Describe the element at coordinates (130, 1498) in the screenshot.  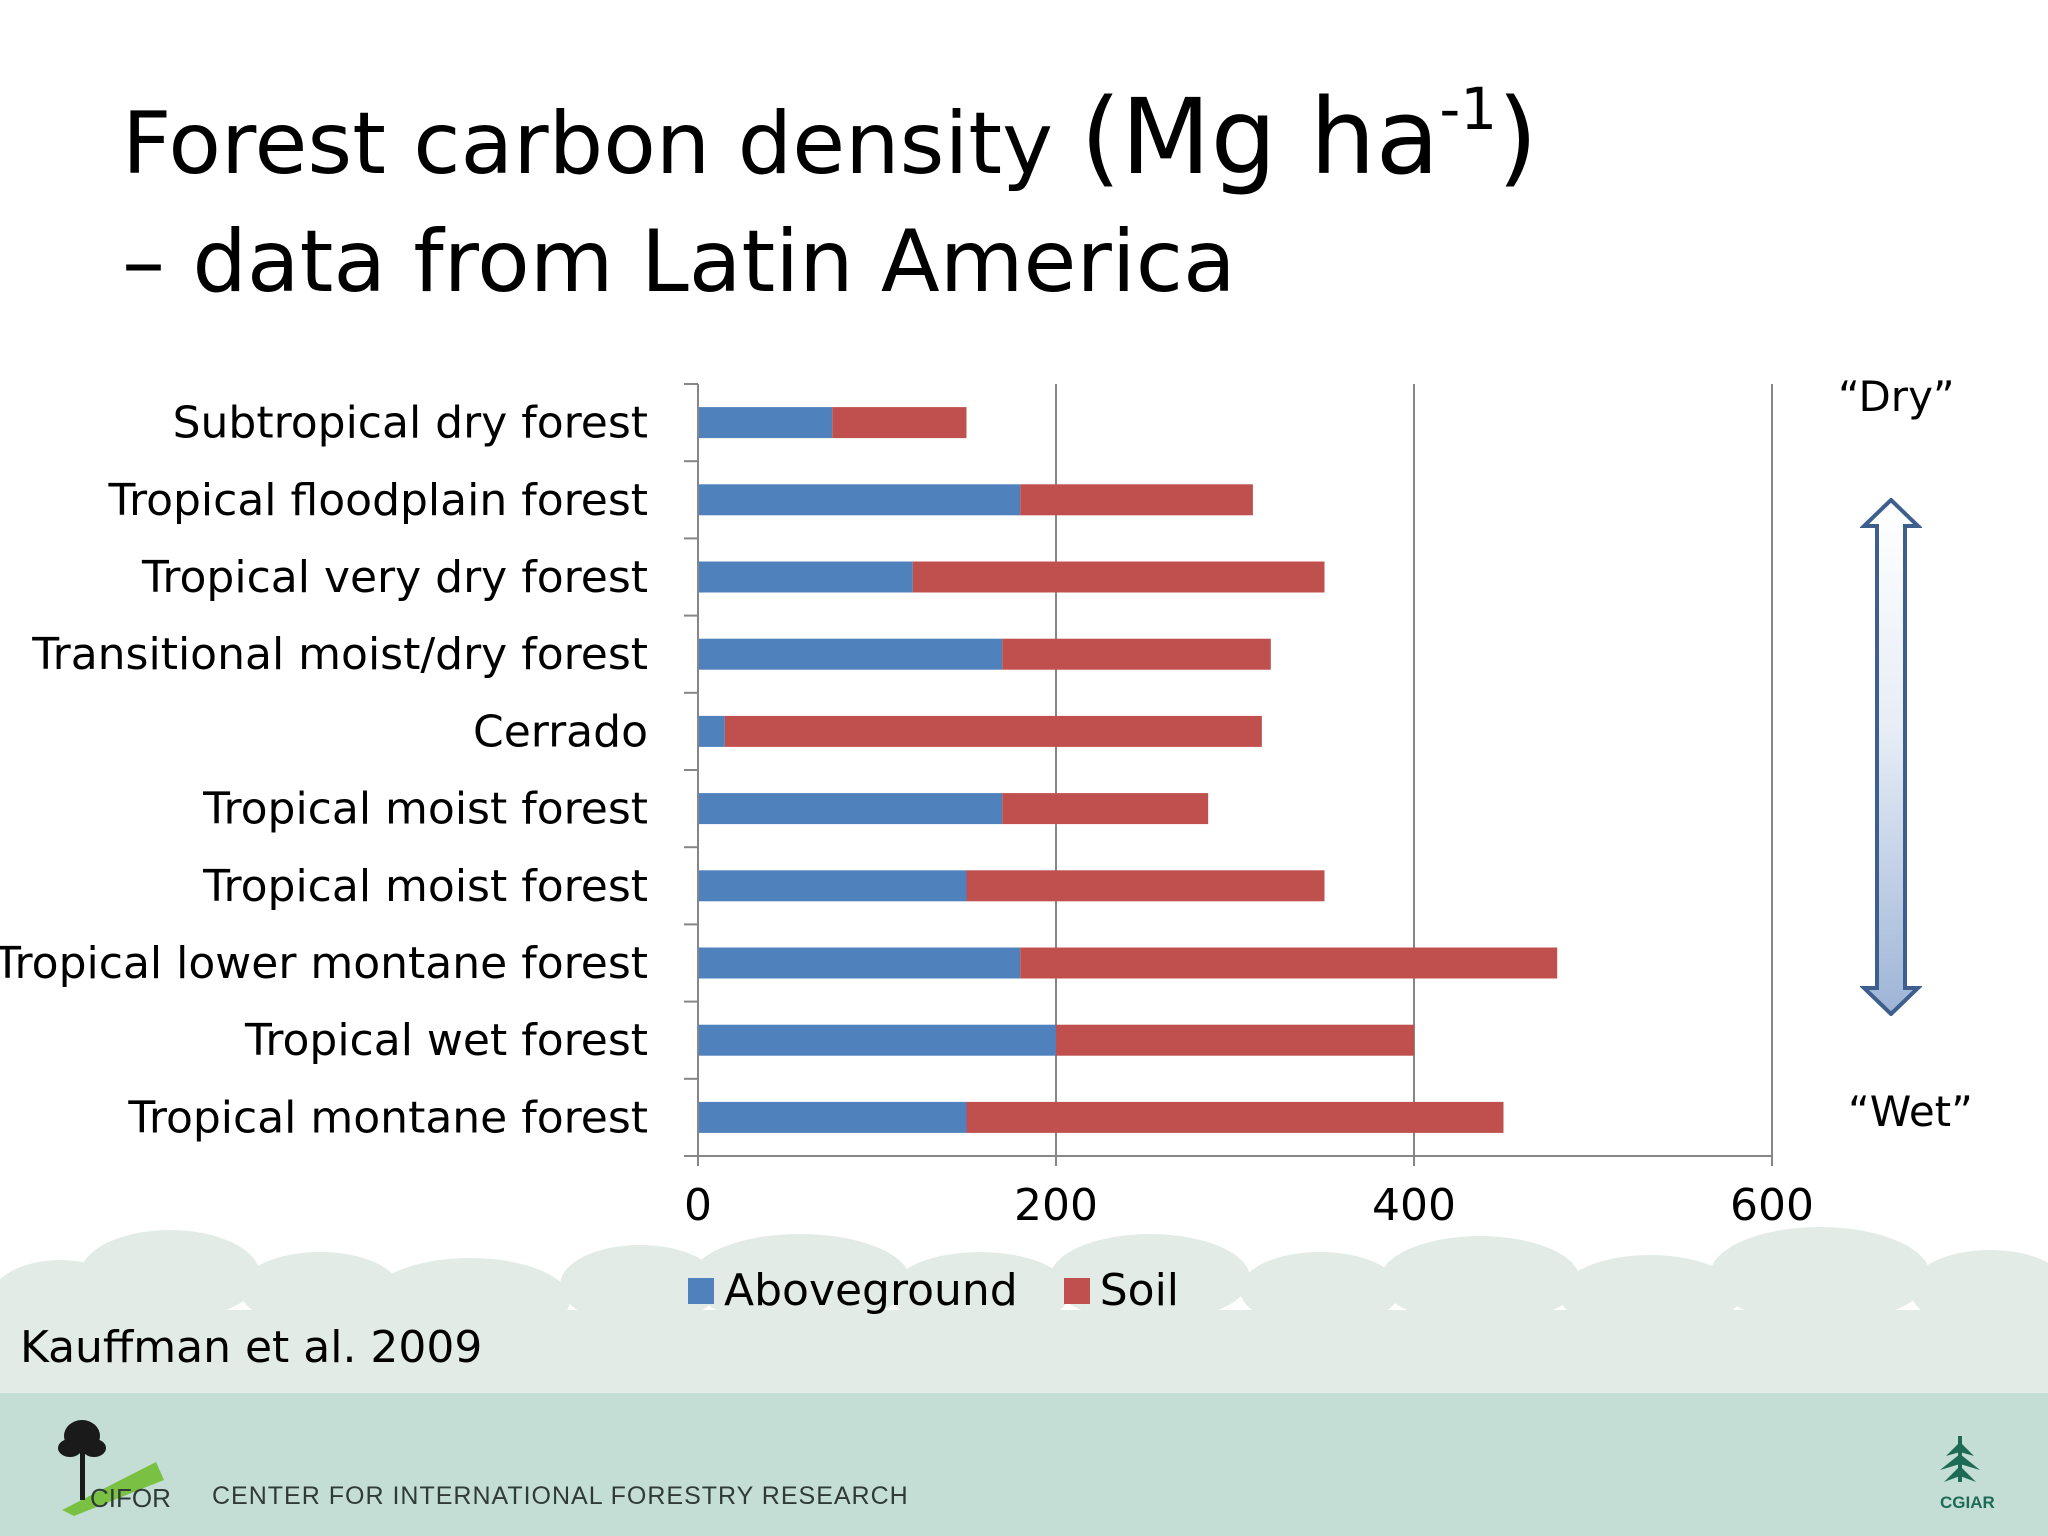
I see `cifor-logo-text: CIFOR` at that location.